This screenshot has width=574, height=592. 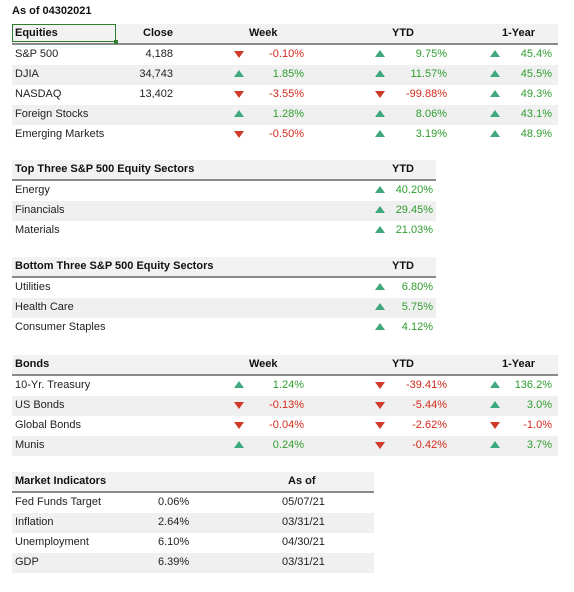 What do you see at coordinates (65, 34) in the screenshot?
I see `selected-cell-highlight` at bounding box center [65, 34].